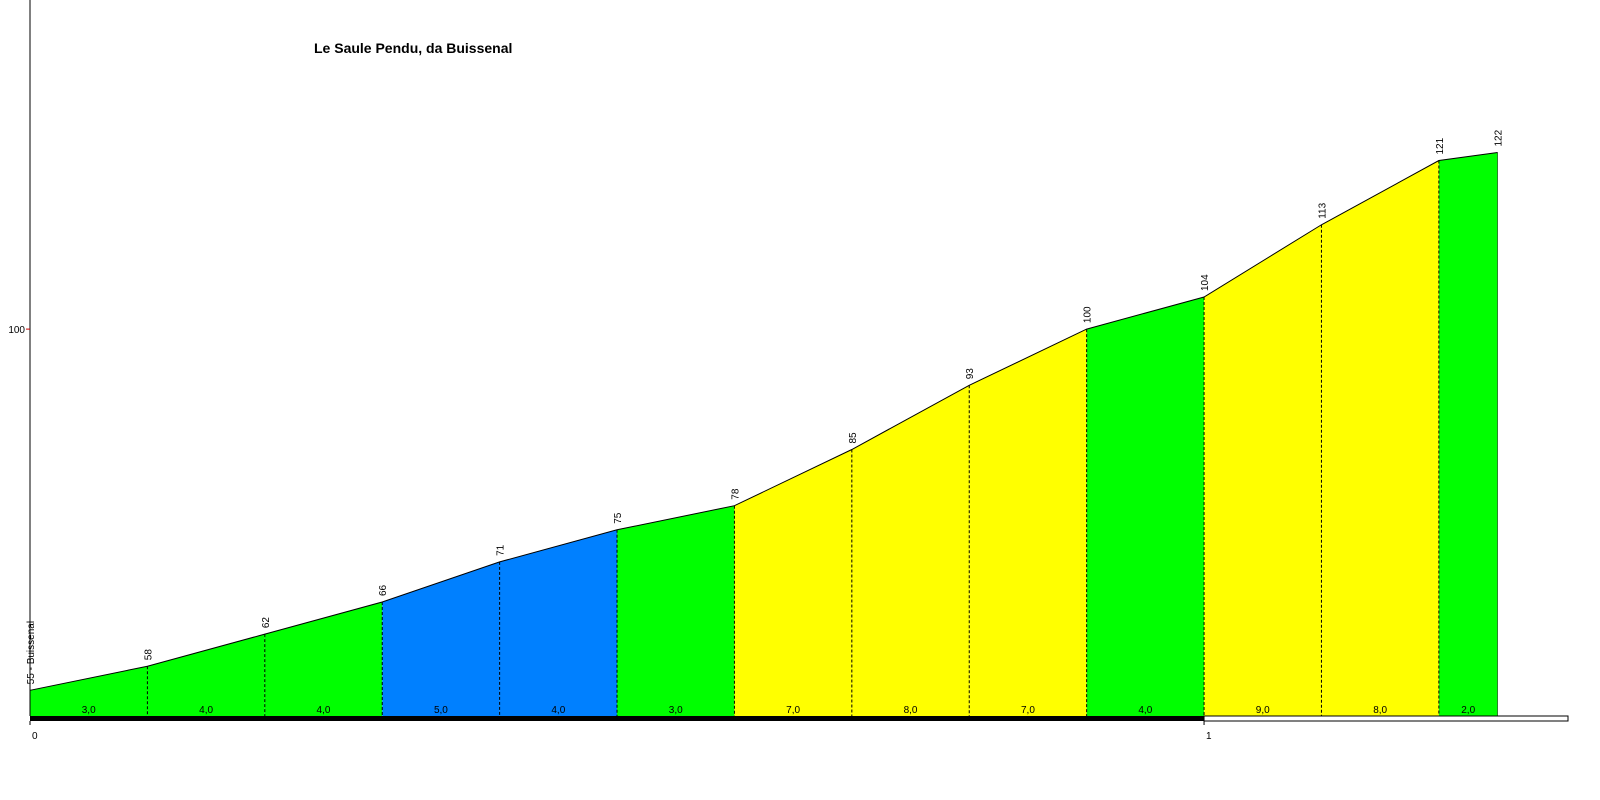  I want to click on elevation-label: 62, so click(266, 623).